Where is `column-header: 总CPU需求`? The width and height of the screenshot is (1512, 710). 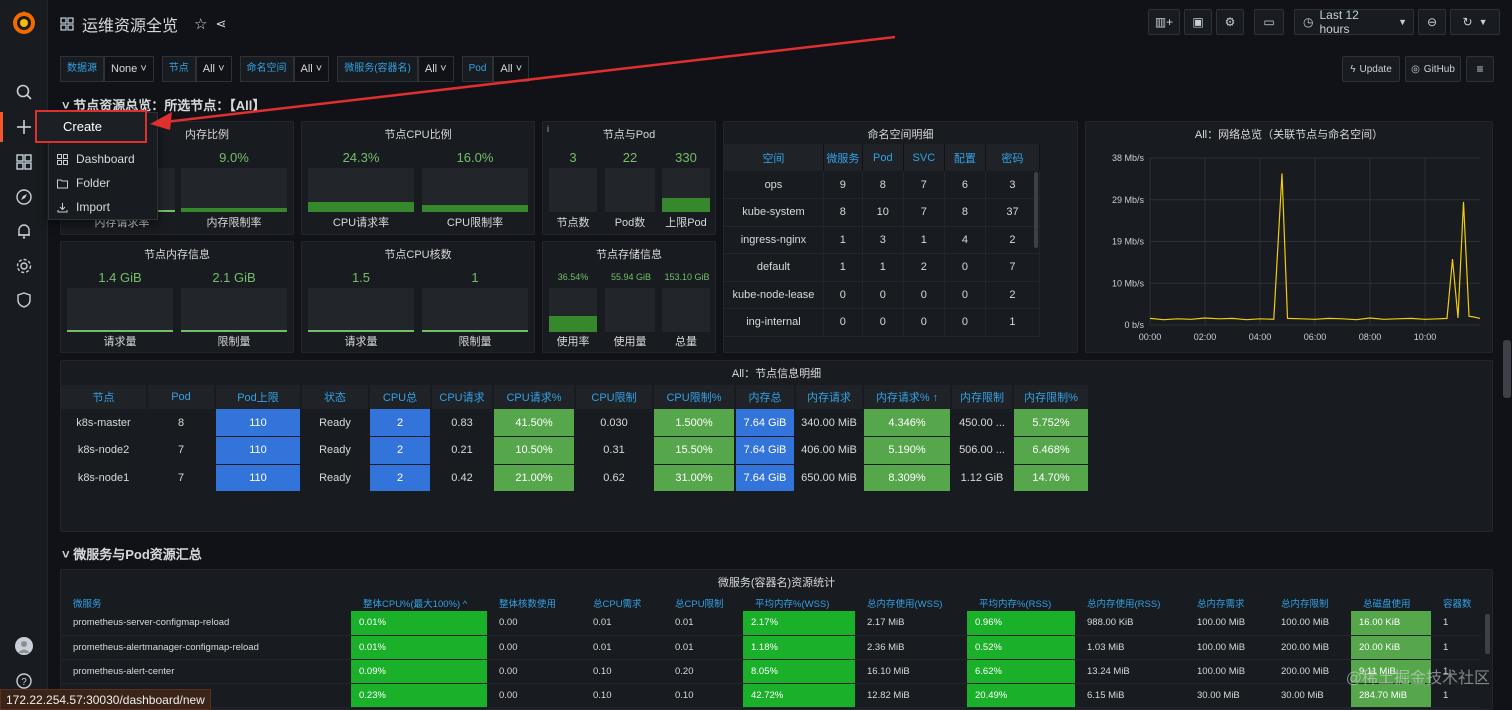
column-header: 总CPU需求 is located at coordinates (617, 604).